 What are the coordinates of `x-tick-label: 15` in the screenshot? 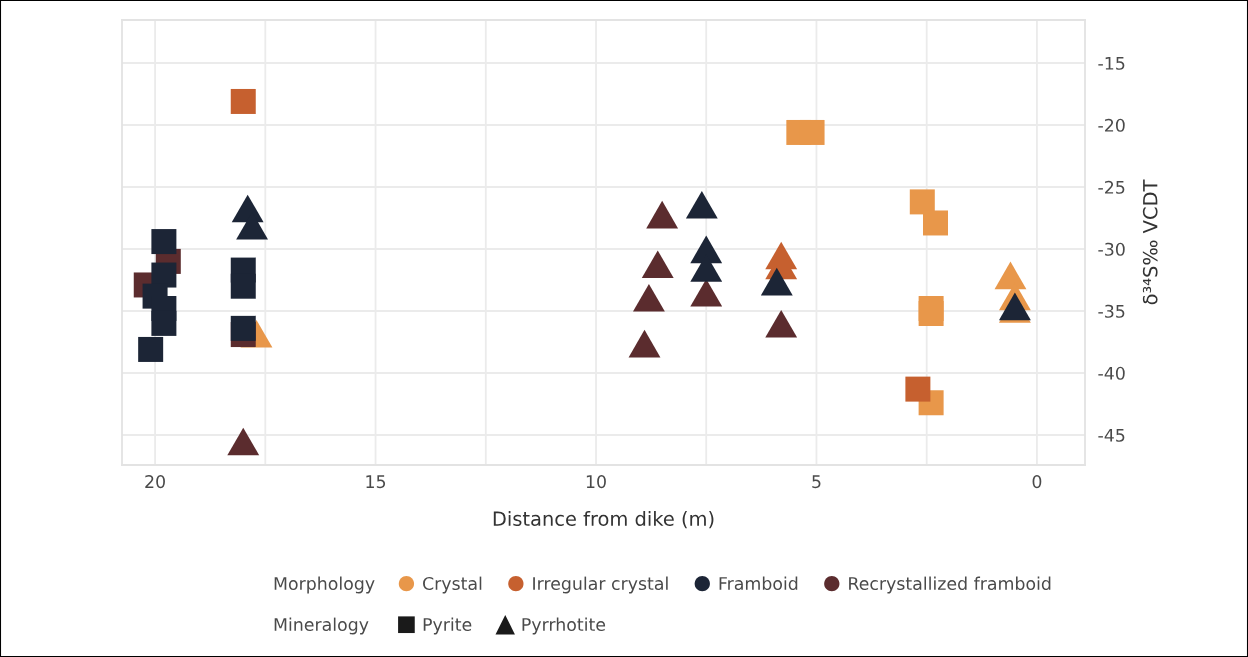 It's located at (376, 482).